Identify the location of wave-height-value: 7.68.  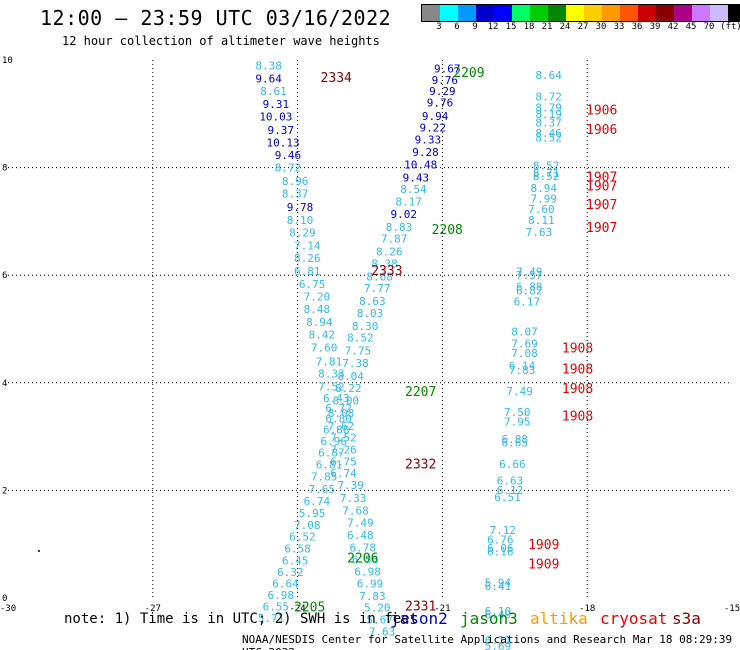
(355, 510).